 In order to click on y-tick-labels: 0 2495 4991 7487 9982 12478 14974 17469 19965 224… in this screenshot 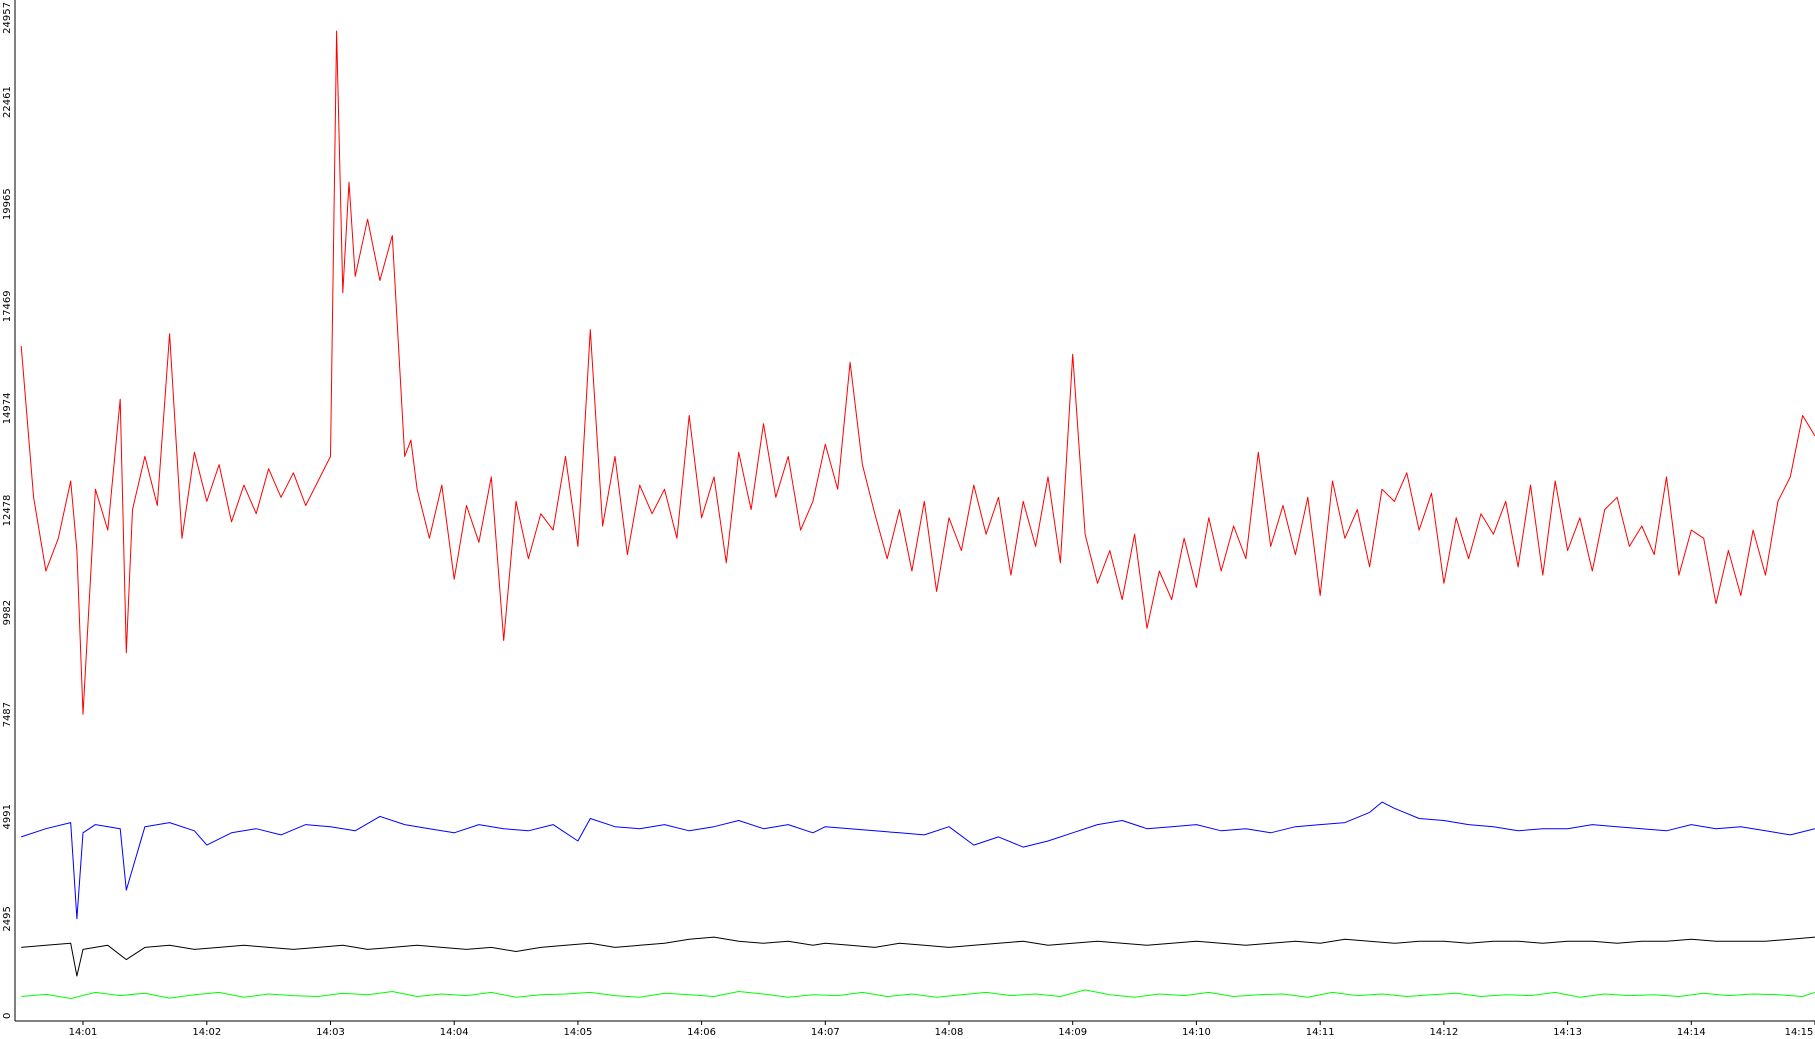, I will do `click(7, 510)`.